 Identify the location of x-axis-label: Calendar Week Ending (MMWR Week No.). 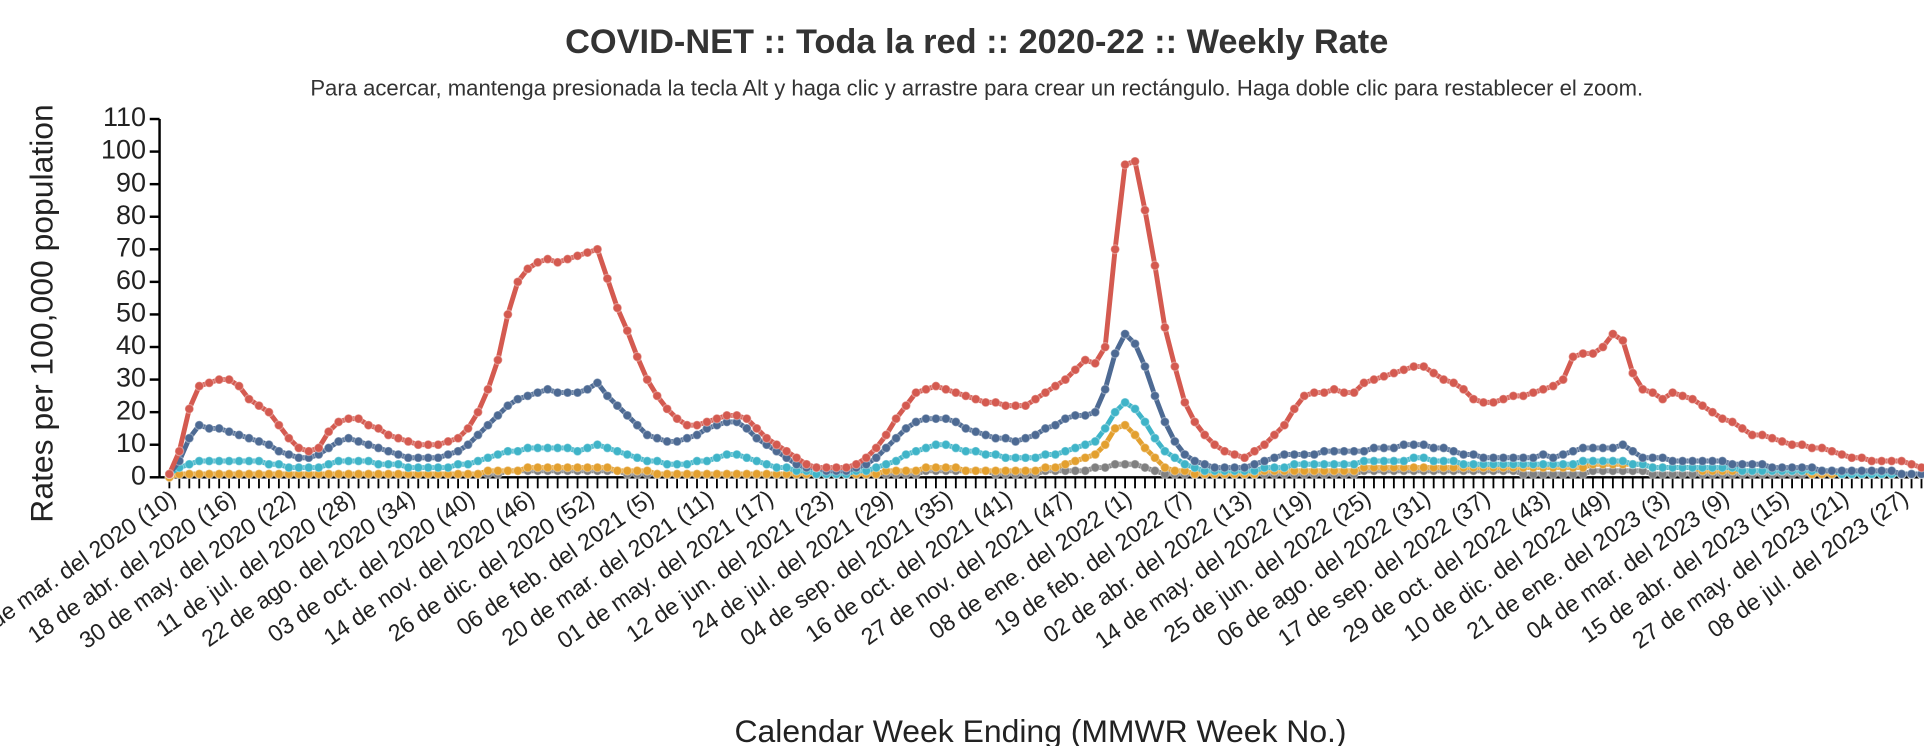
(1041, 729).